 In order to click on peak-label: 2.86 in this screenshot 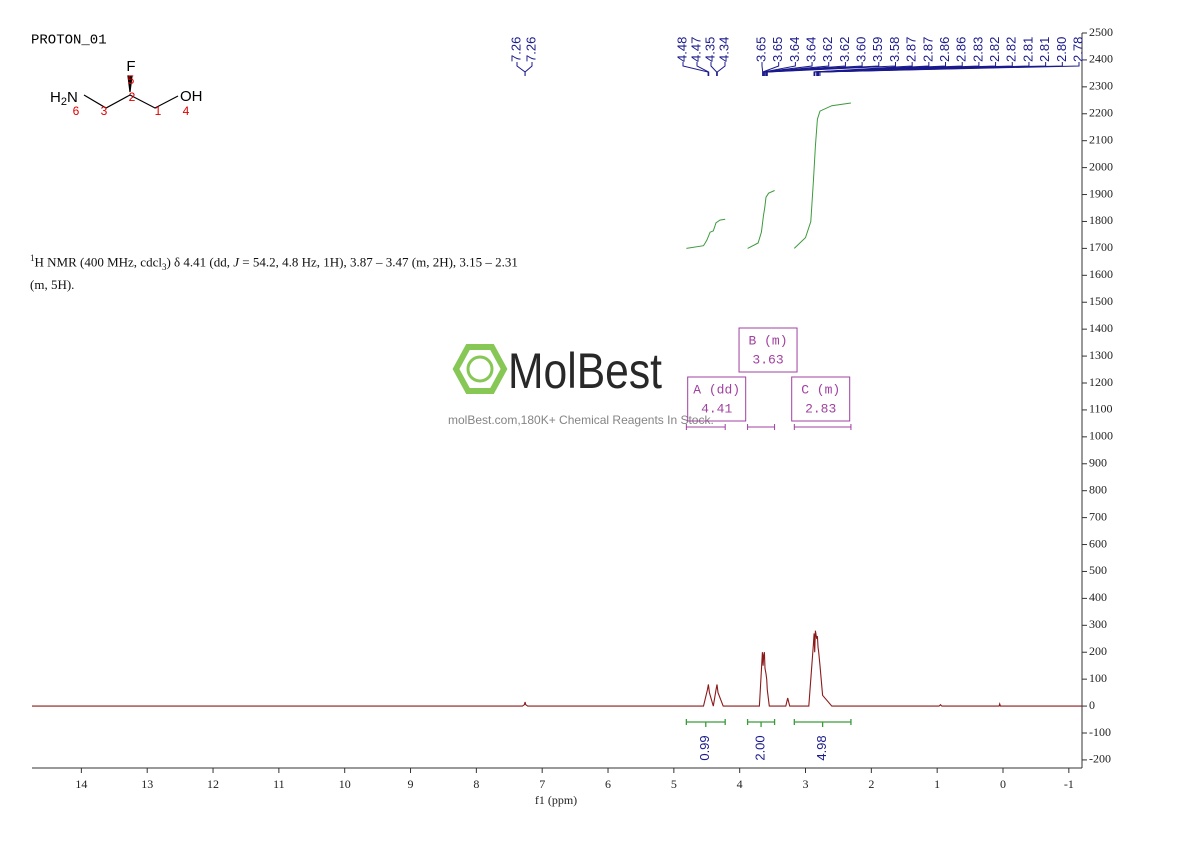, I will do `click(961, 49)`.